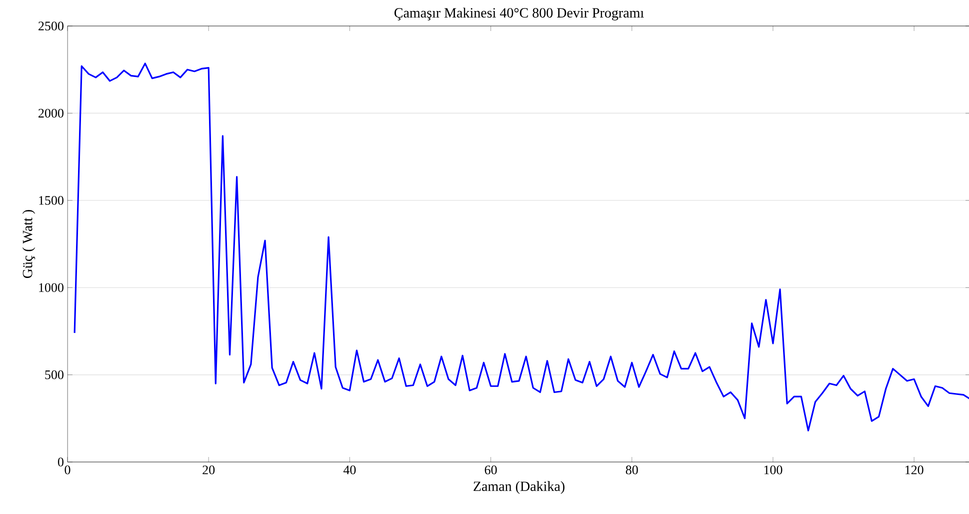 Image resolution: width=969 pixels, height=514 pixels. I want to click on y-tick-label: 500, so click(54, 375).